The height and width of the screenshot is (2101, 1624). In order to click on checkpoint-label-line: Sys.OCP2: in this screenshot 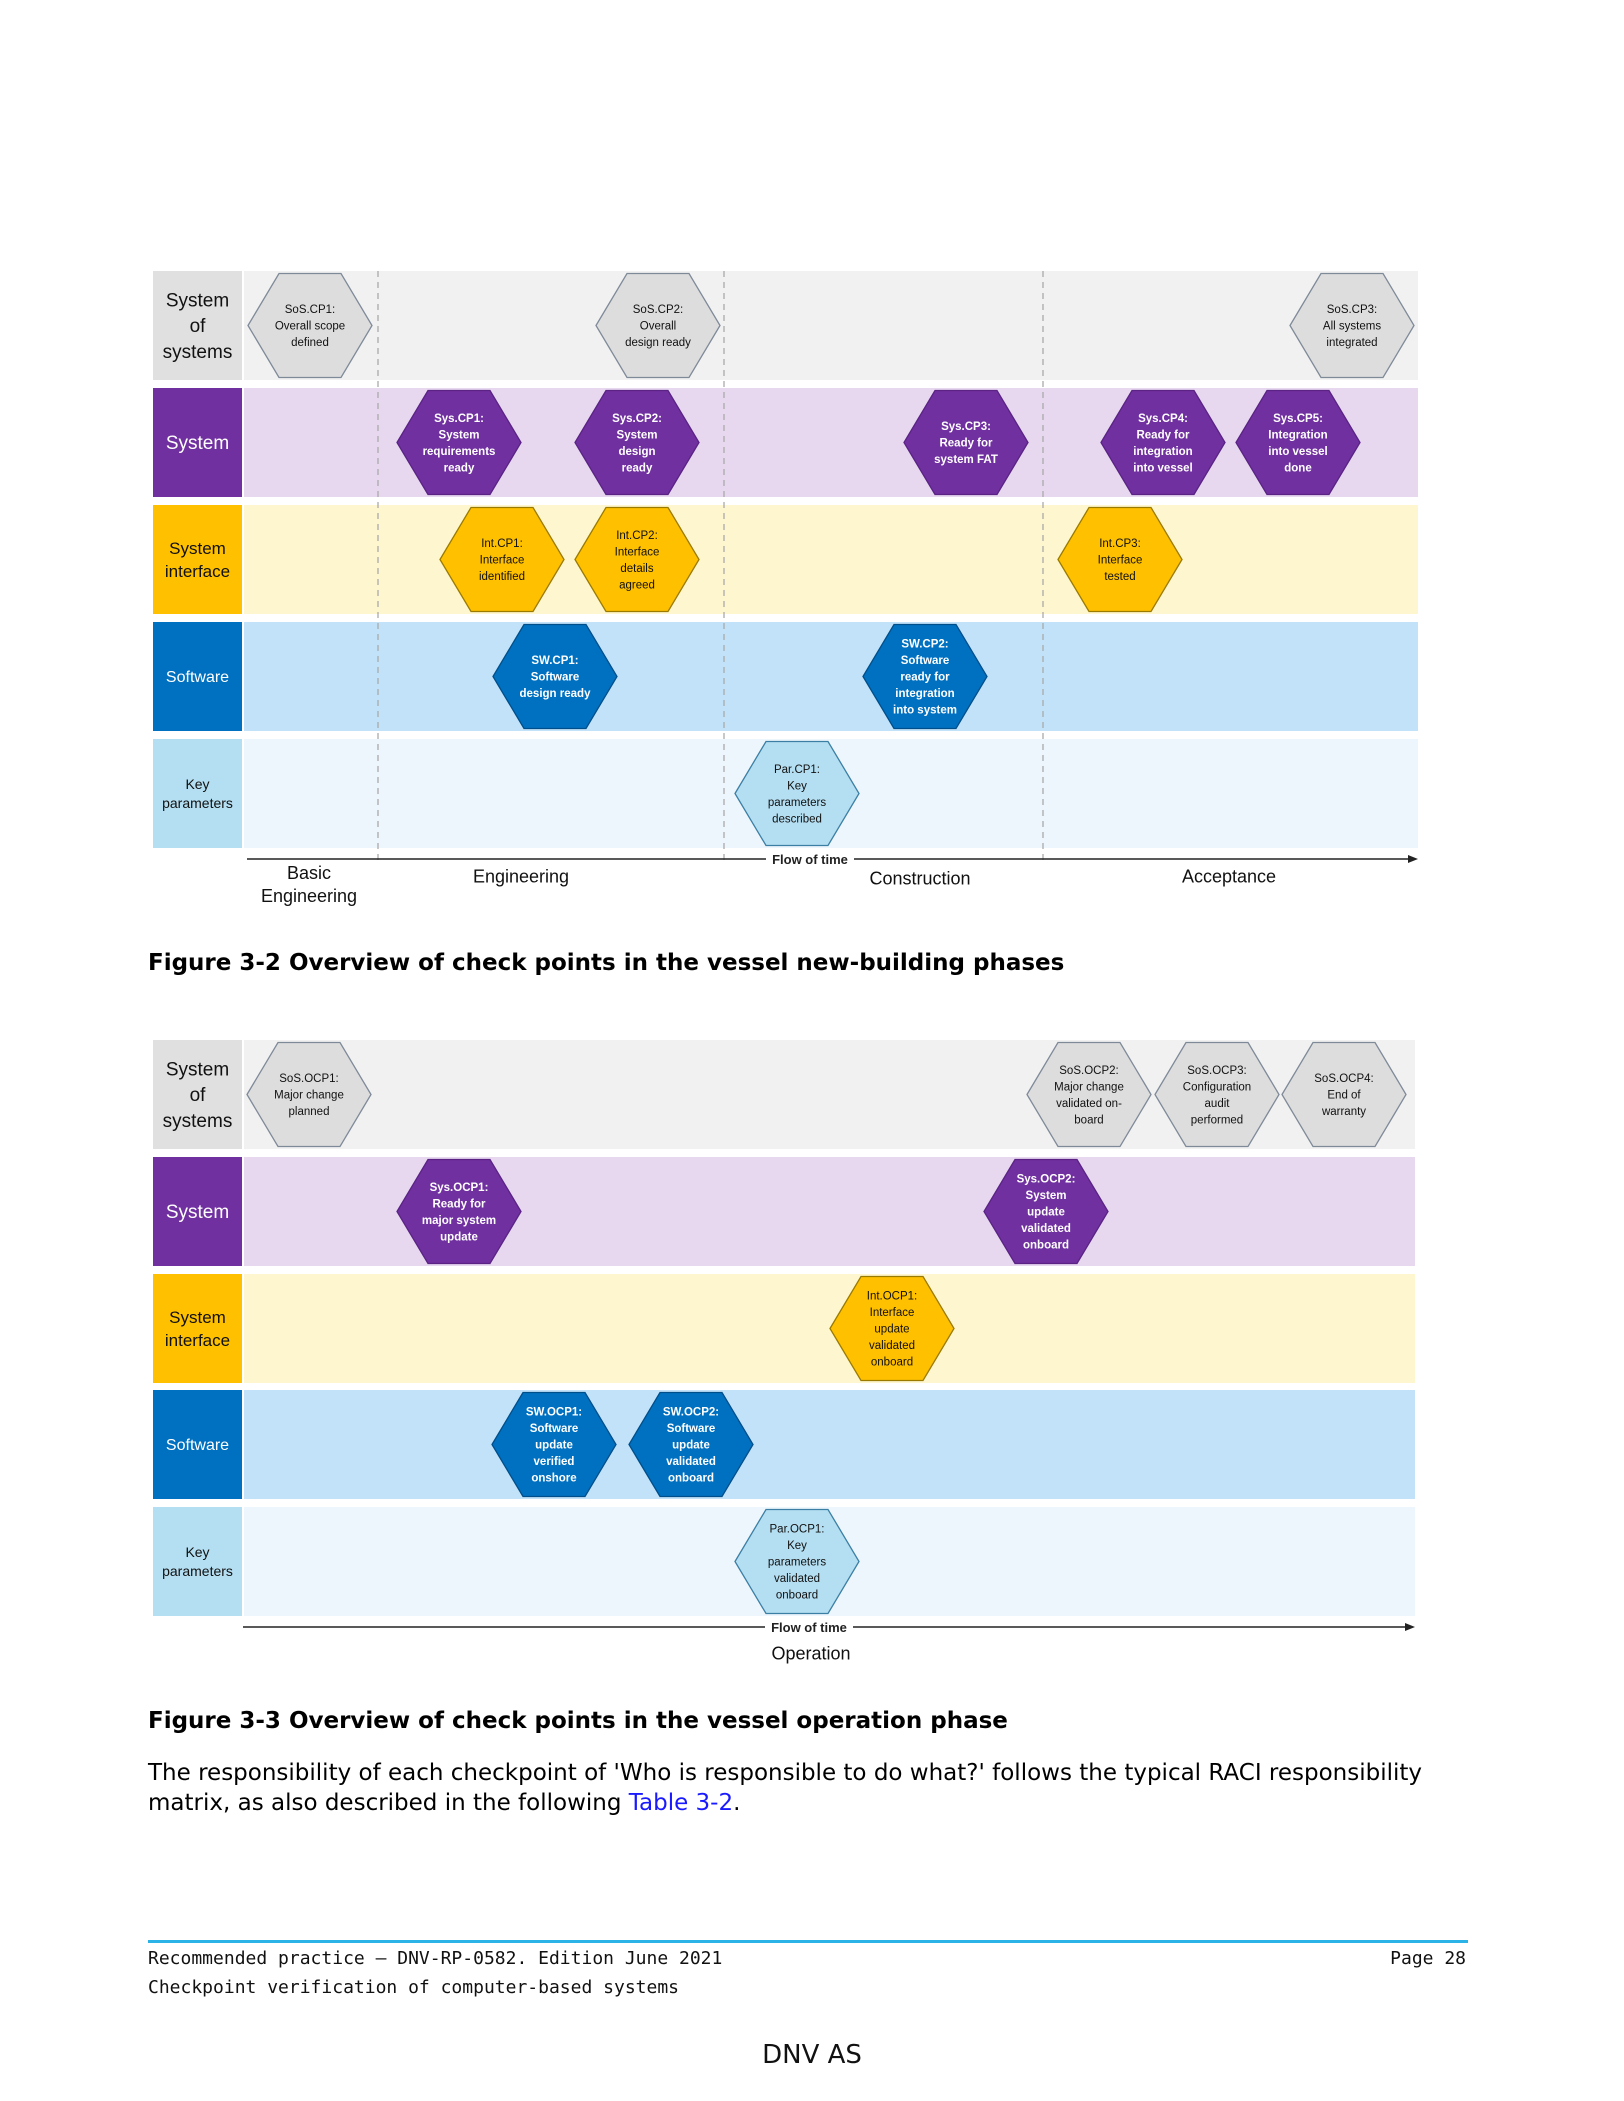, I will do `click(1046, 1180)`.